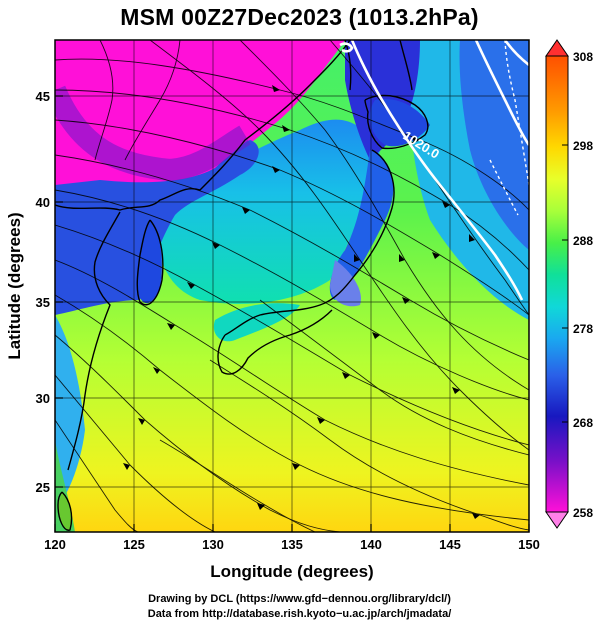 The width and height of the screenshot is (599, 625). I want to click on y-tick-label: 35, so click(43, 302).